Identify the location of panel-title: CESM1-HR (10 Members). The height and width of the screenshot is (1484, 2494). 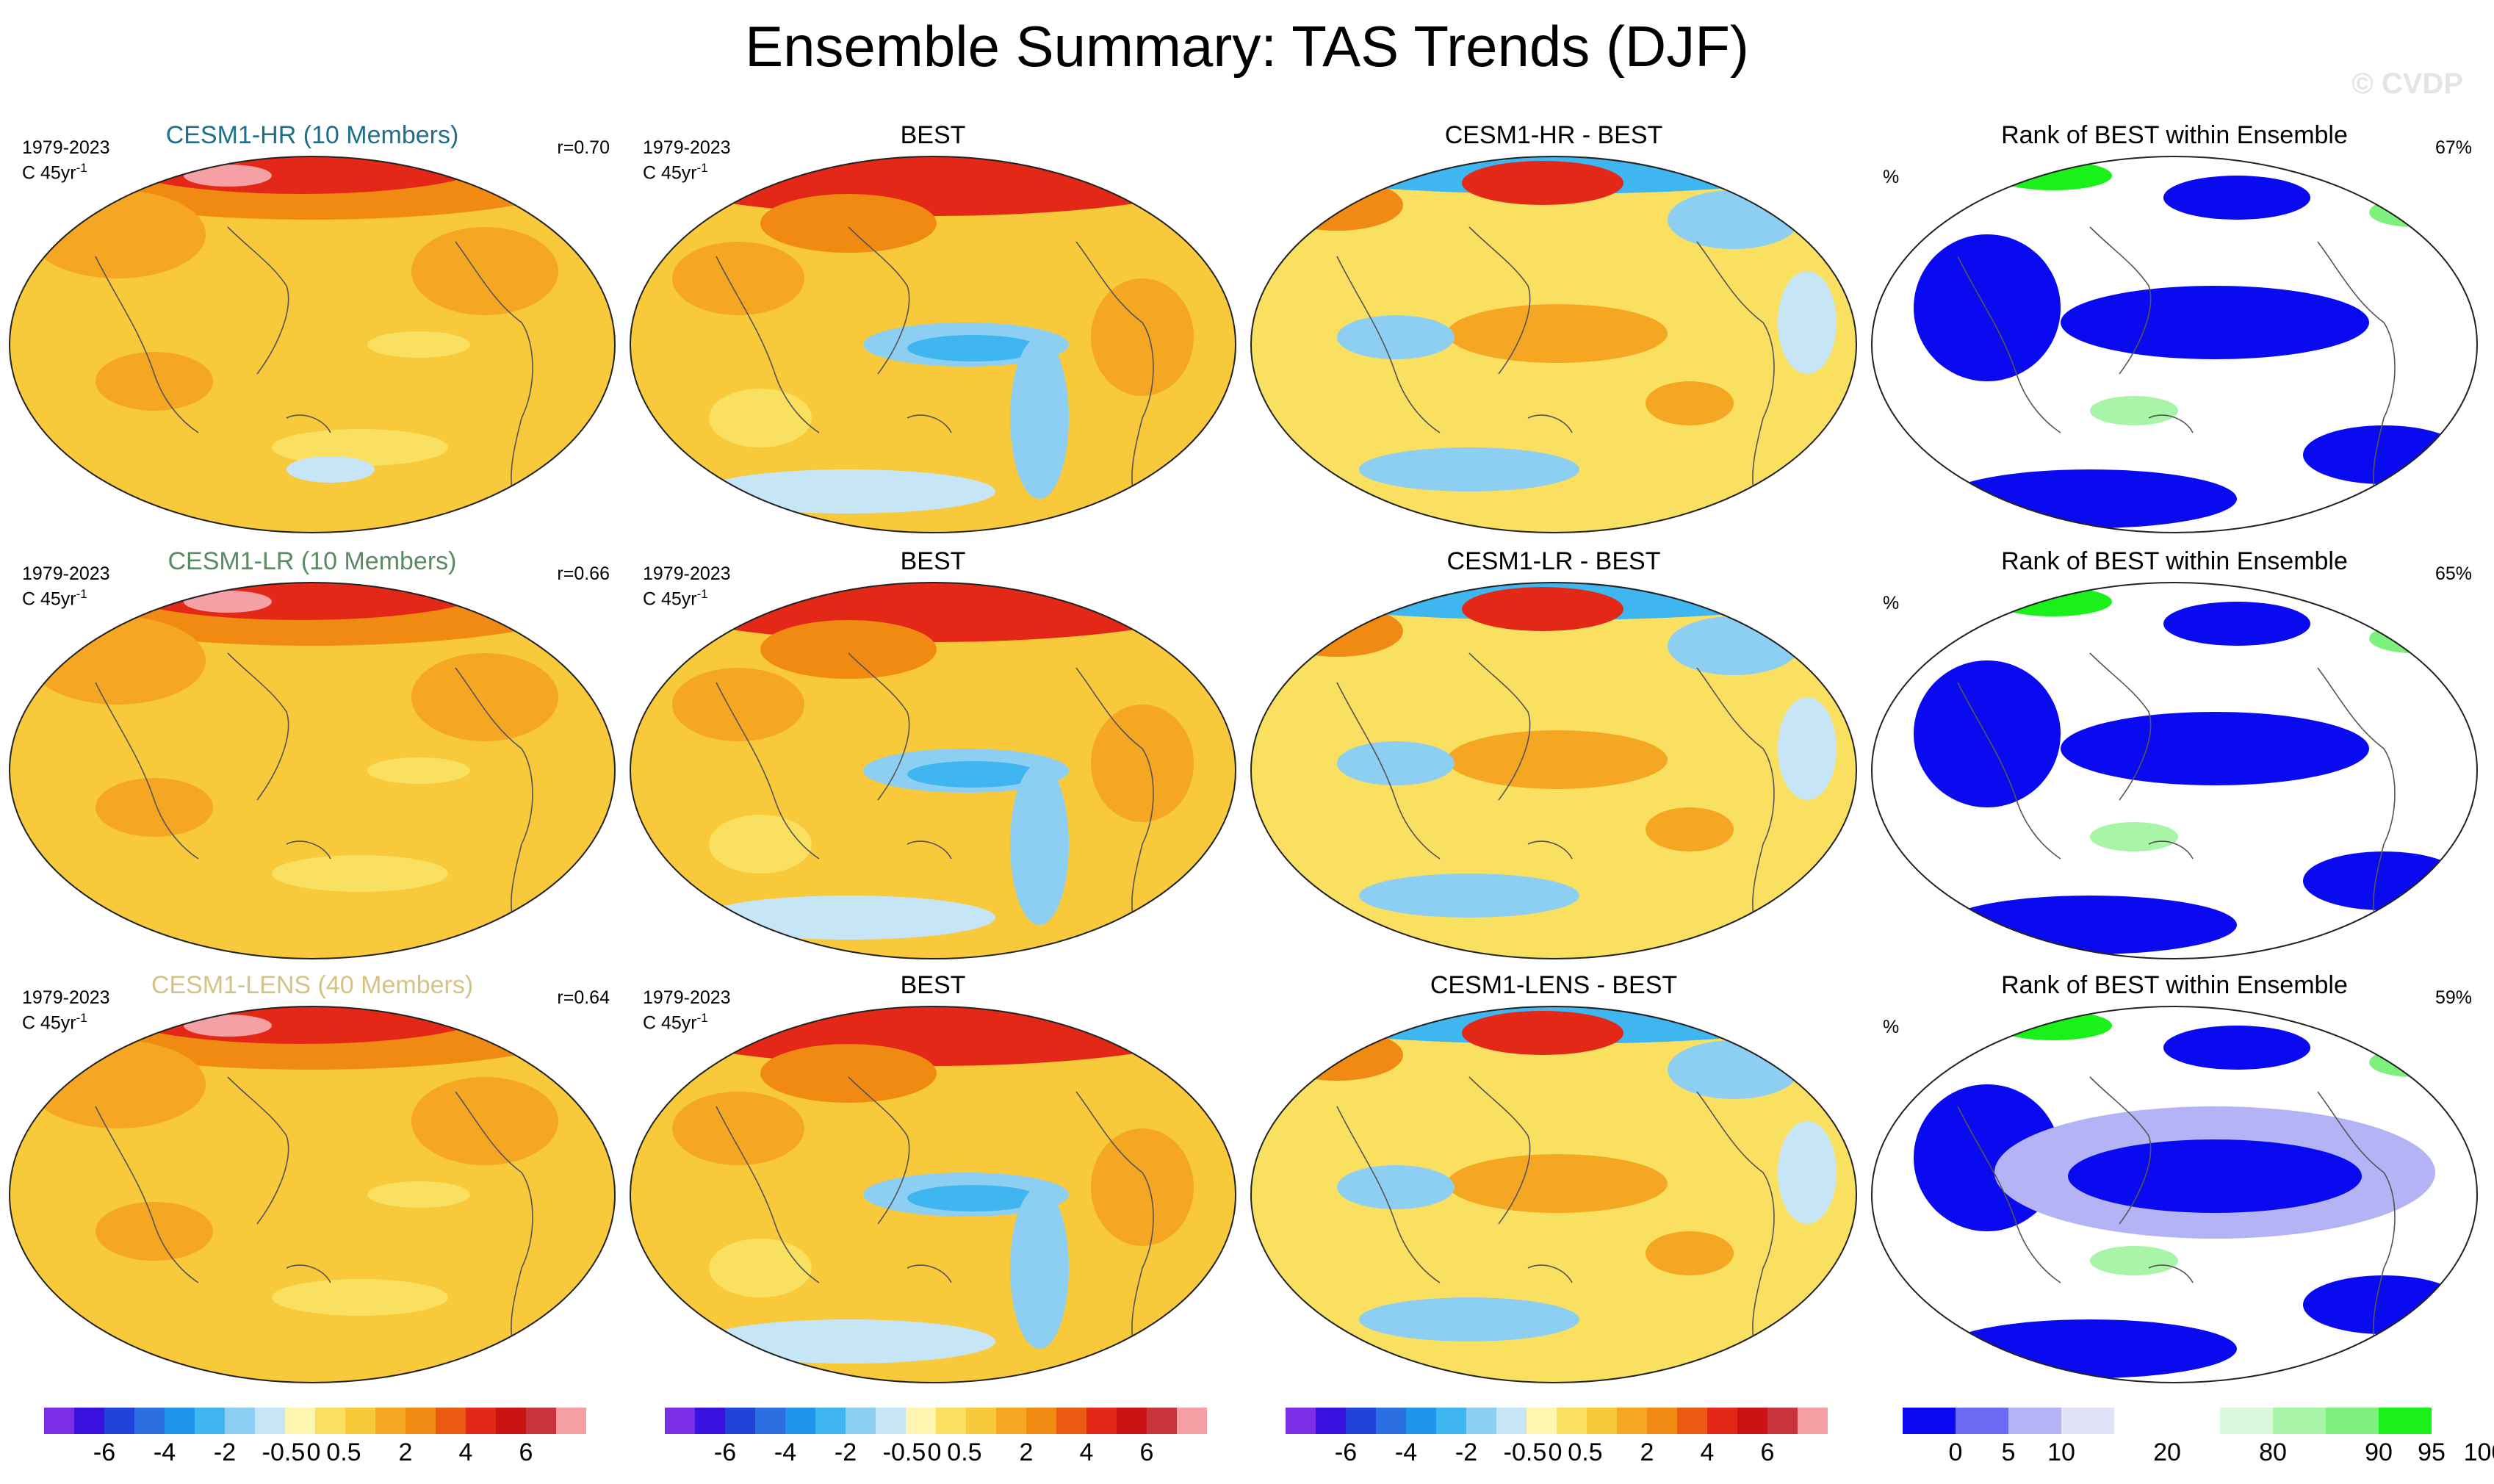
(312, 135).